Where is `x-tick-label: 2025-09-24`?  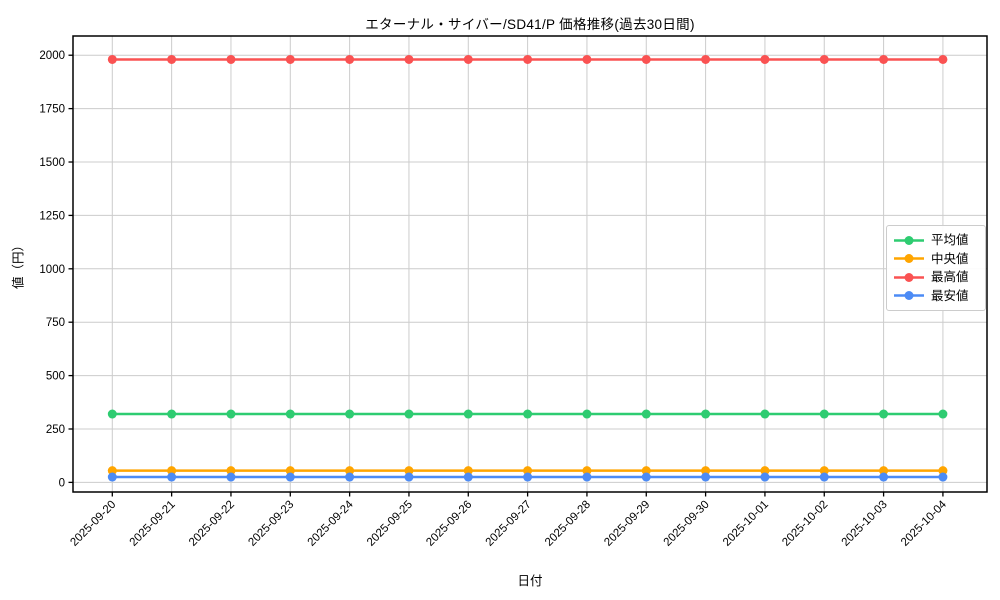
x-tick-label: 2025-09-24 is located at coordinates (331, 523).